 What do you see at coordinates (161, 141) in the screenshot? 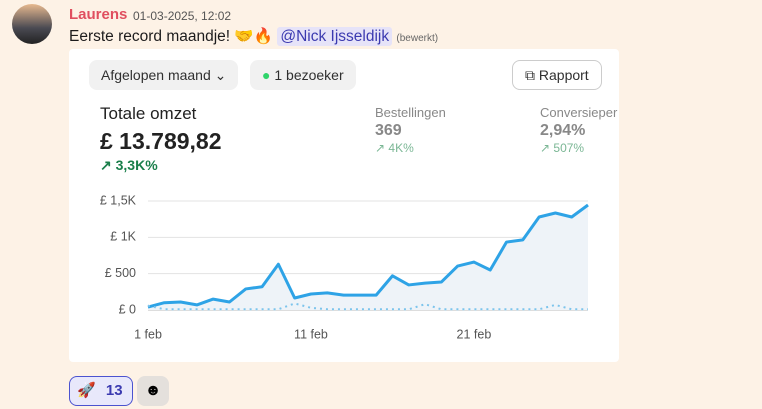
I see `metric-value: £ 13.789,82` at bounding box center [161, 141].